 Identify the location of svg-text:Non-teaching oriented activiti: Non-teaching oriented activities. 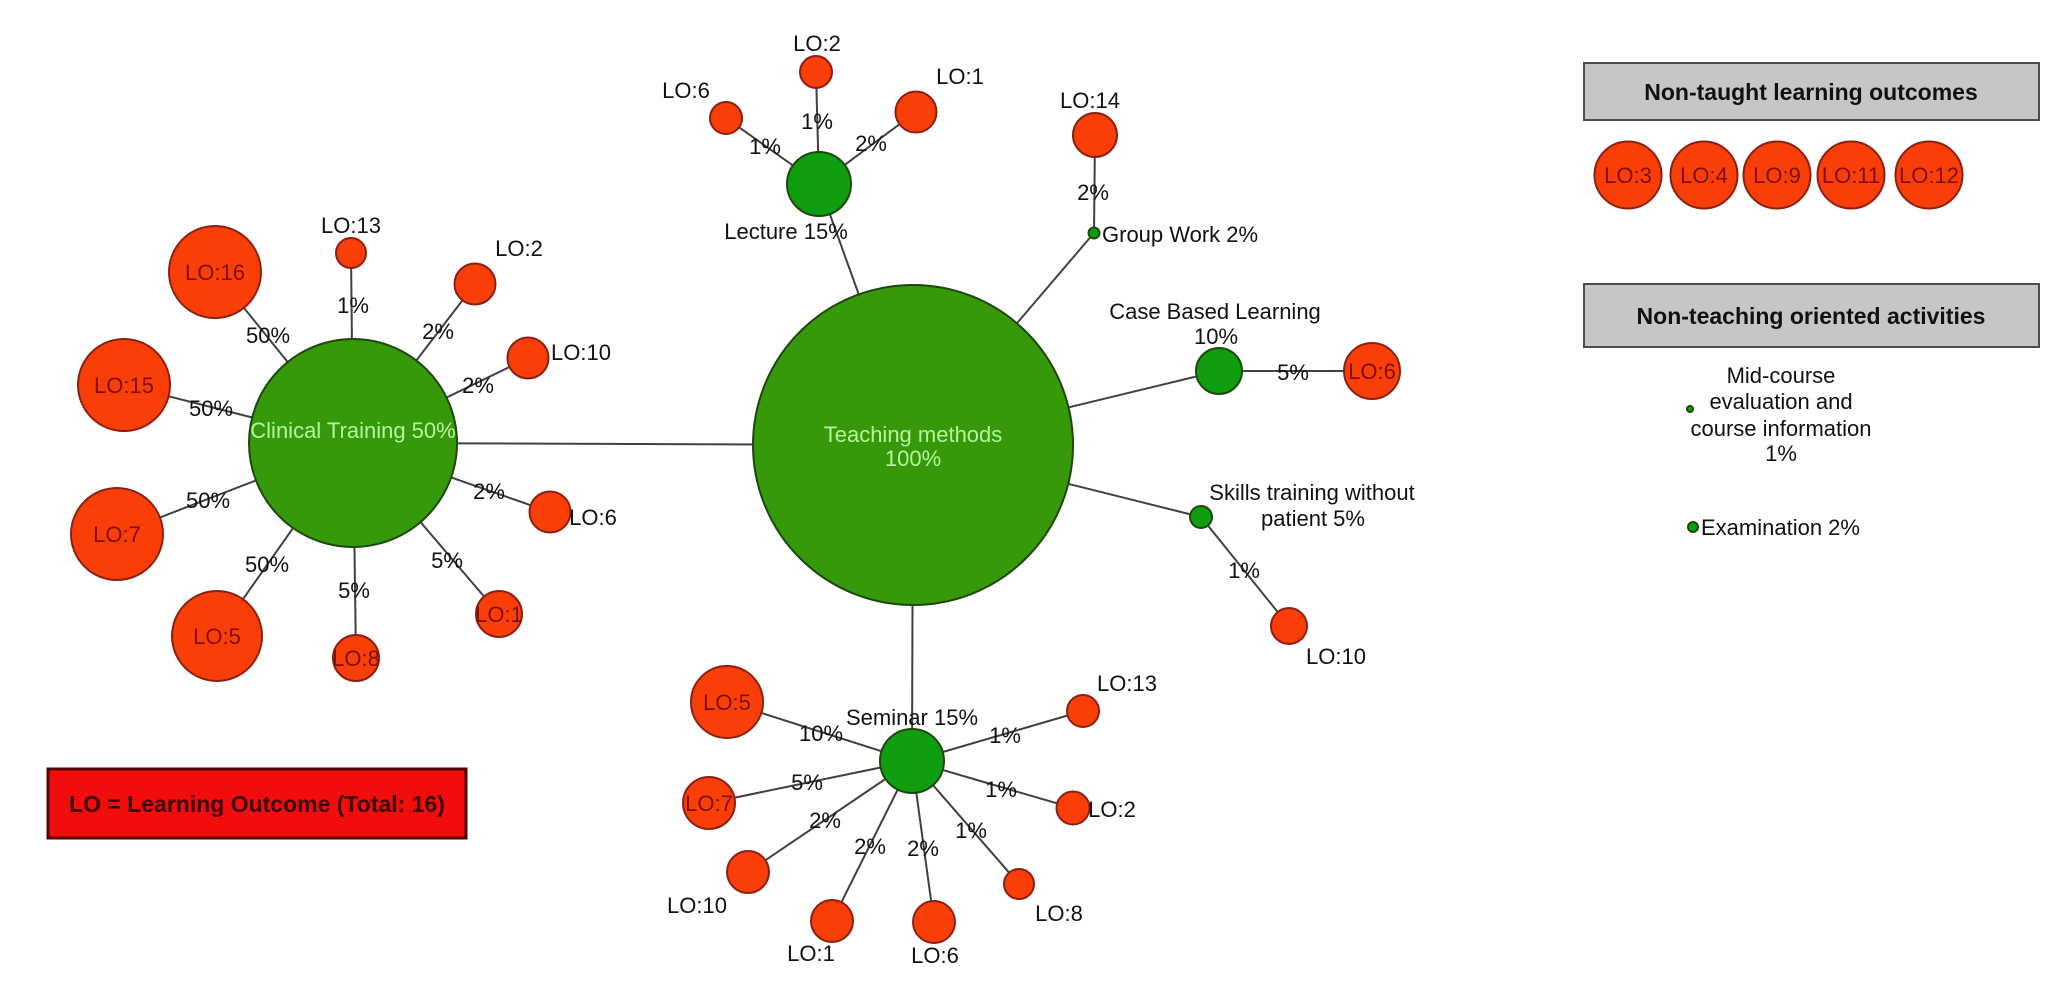
(1811, 316).